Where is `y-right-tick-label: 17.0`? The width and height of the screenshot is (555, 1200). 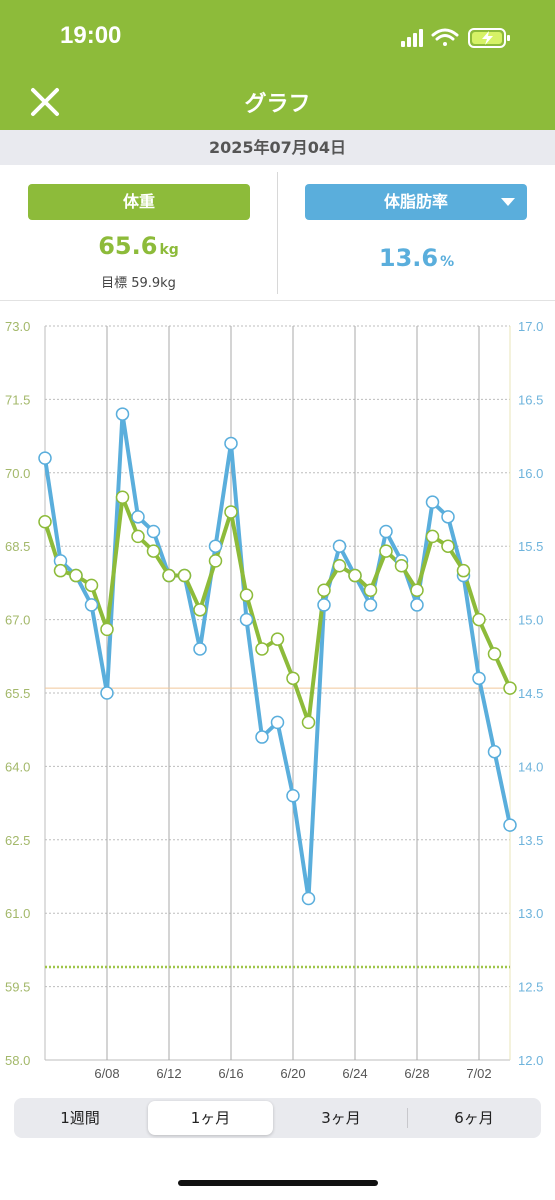
y-right-tick-label: 17.0 is located at coordinates (530, 326).